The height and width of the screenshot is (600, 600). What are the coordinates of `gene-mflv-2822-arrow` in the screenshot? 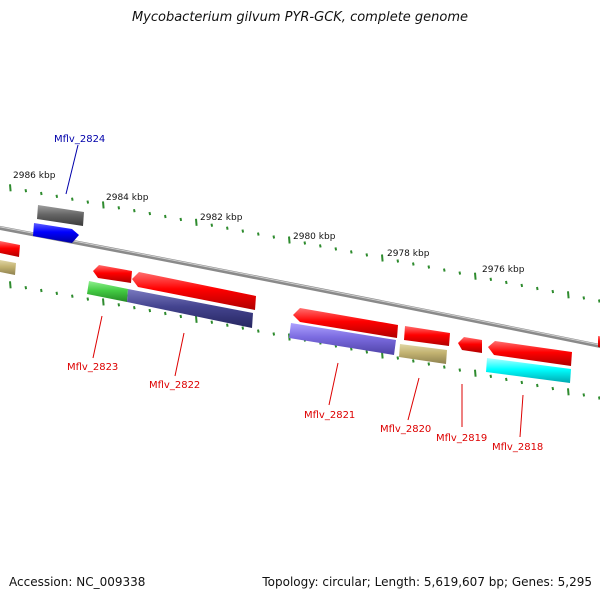 It's located at (194, 291).